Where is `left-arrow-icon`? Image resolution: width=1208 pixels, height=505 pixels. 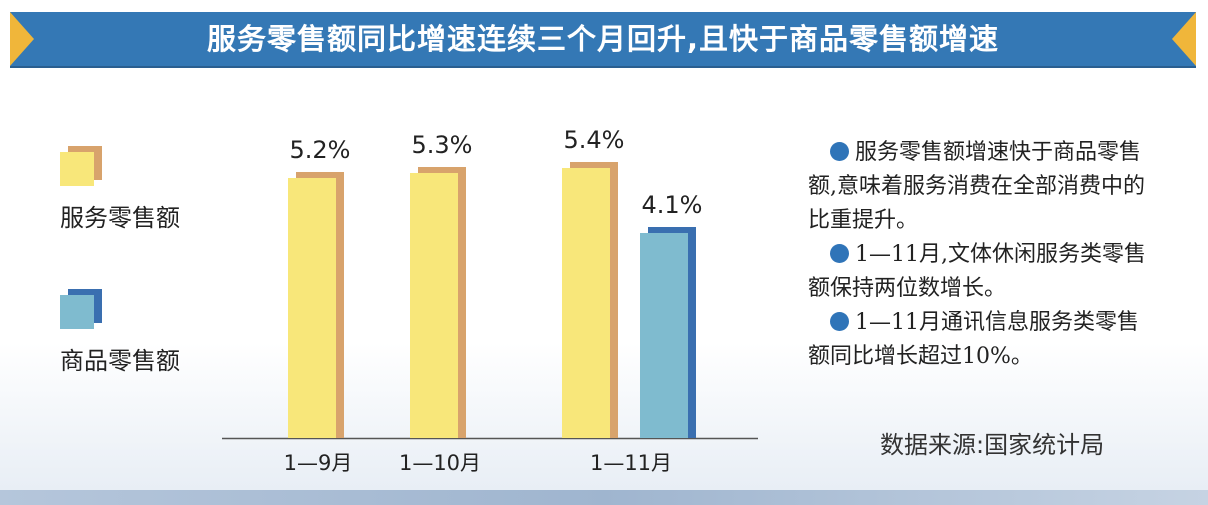 left-arrow-icon is located at coordinates (22, 39).